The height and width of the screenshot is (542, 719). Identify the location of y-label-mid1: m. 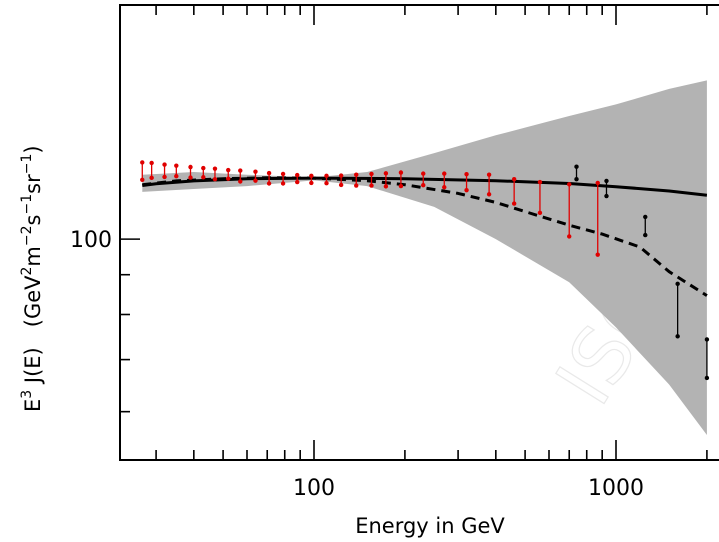
(33, 256).